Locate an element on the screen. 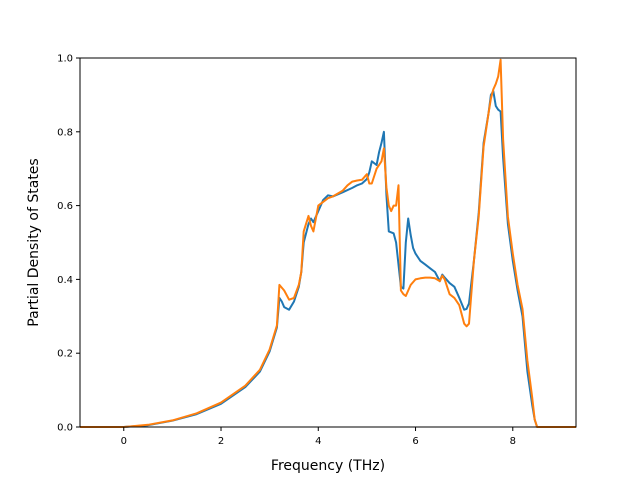  y-tick-label: 0.4 is located at coordinates (65, 280).